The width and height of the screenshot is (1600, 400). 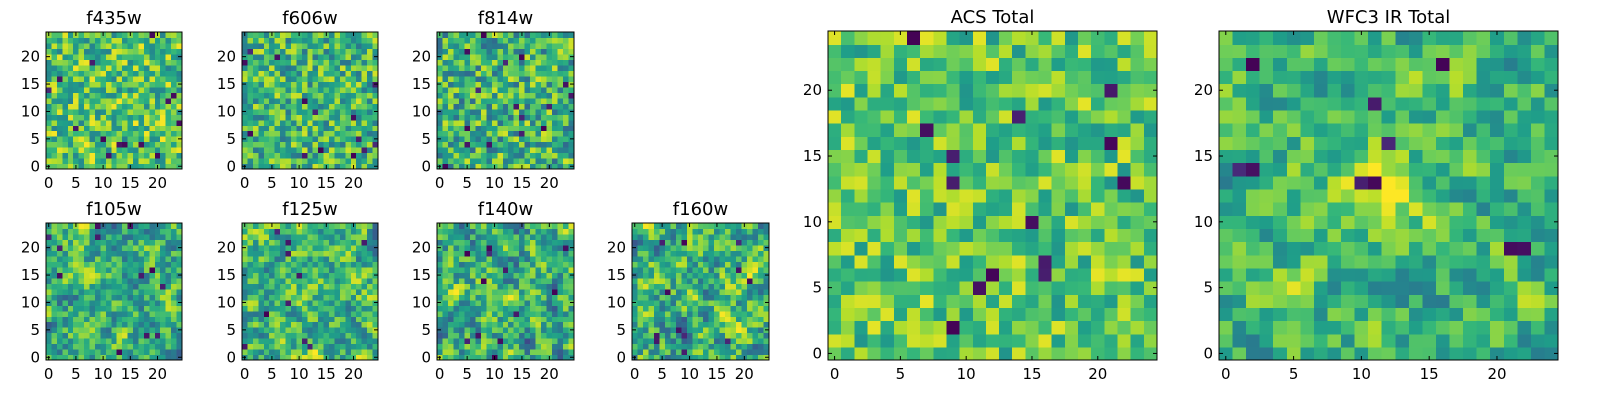 What do you see at coordinates (231, 139) in the screenshot?
I see `y-tick-label: 5` at bounding box center [231, 139].